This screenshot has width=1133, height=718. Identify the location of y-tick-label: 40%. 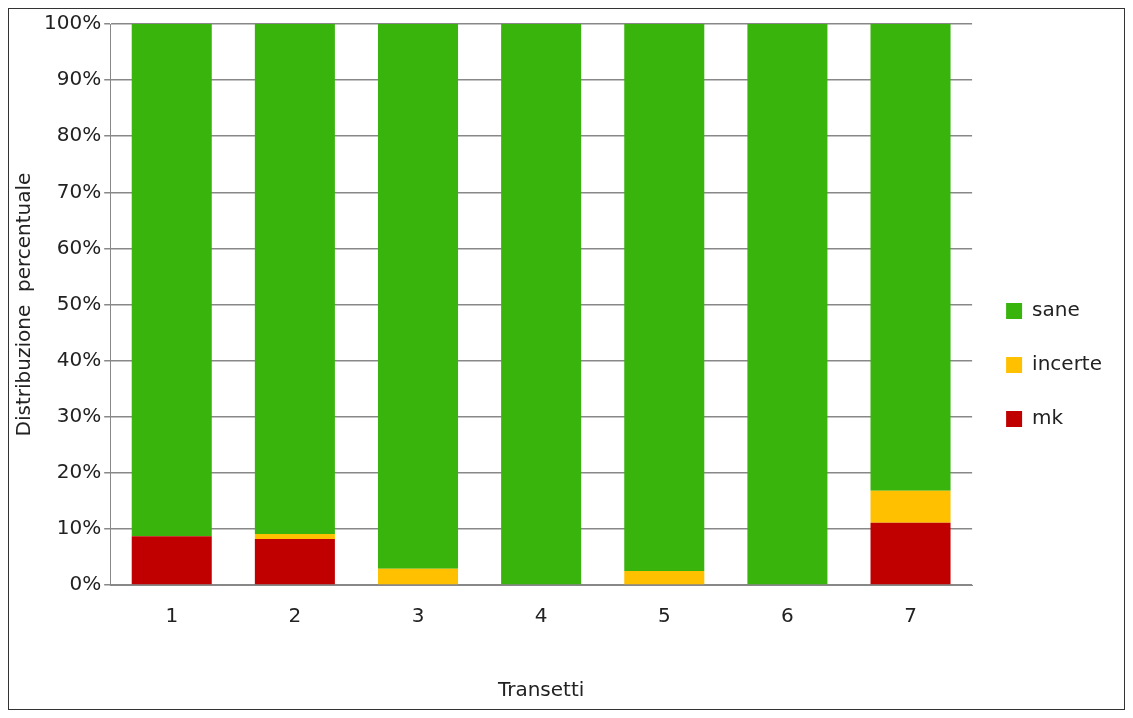
(79, 358).